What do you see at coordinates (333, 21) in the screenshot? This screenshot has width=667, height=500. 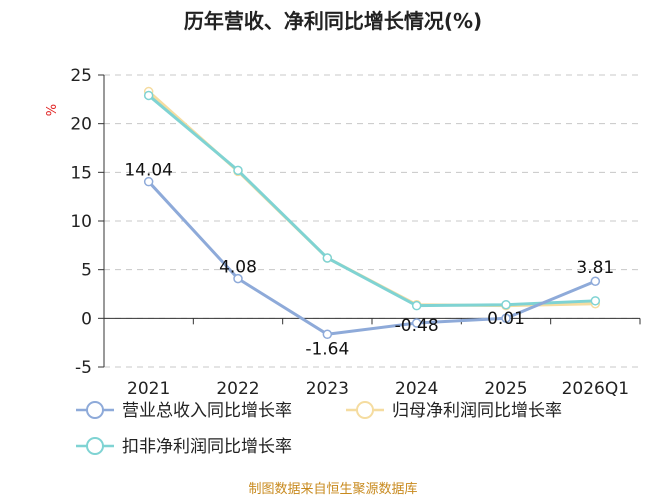 I see `chart-title: 历年营收、净利同比增长情况(%)` at bounding box center [333, 21].